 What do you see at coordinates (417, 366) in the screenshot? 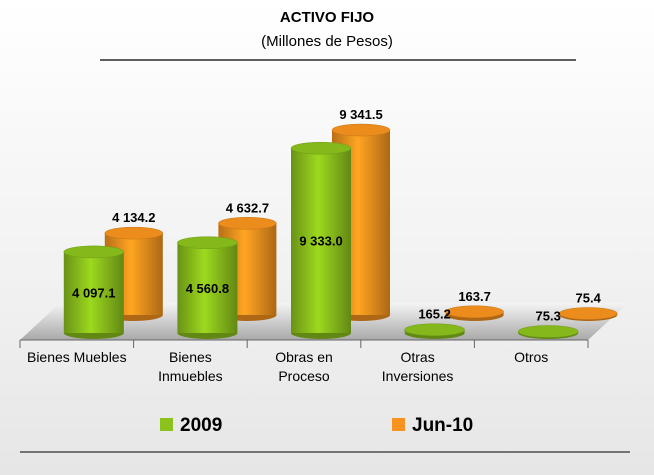
I see `x-tick-label: Otras Inversiones` at bounding box center [417, 366].